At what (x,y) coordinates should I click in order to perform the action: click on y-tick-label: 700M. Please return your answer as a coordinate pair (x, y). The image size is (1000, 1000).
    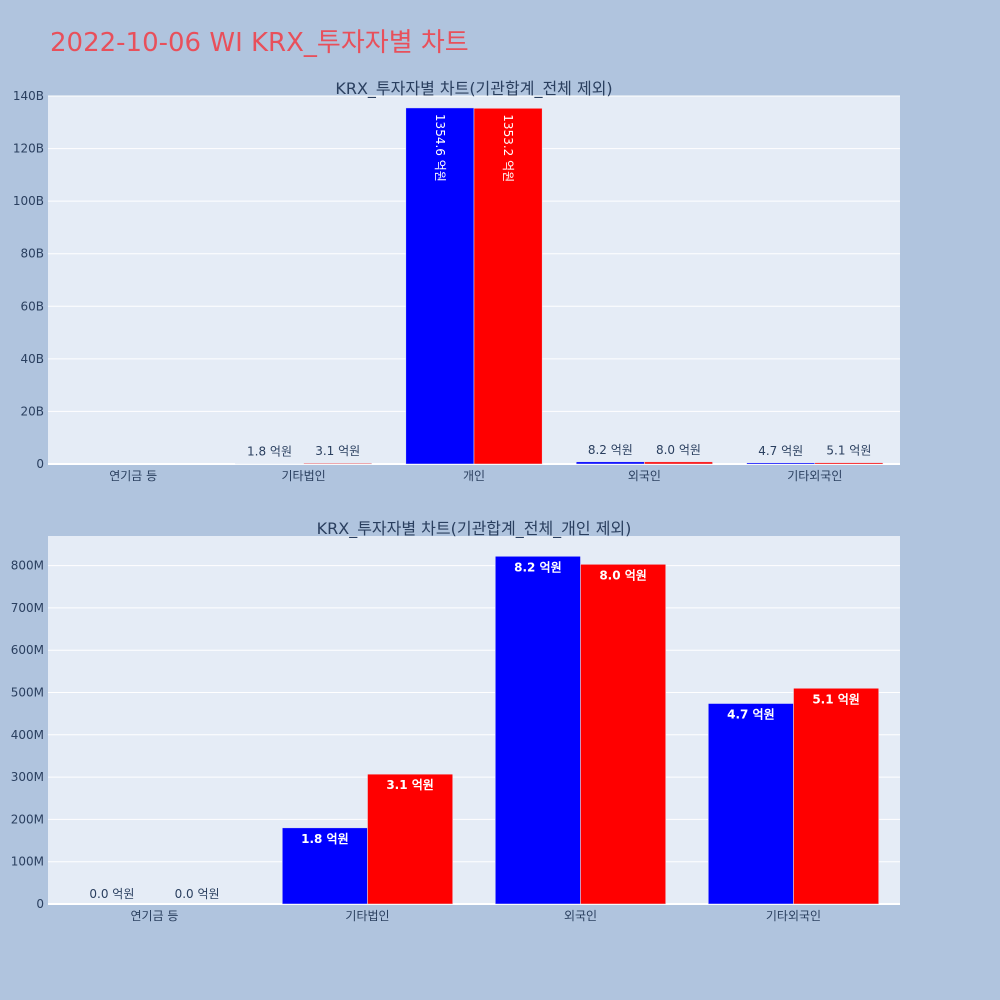
    Looking at the image, I should click on (27, 608).